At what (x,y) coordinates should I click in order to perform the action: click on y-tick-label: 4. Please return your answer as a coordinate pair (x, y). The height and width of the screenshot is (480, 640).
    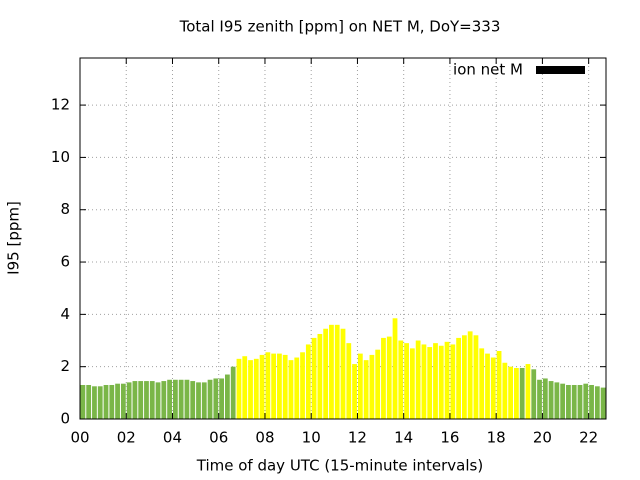
    Looking at the image, I should click on (65, 314).